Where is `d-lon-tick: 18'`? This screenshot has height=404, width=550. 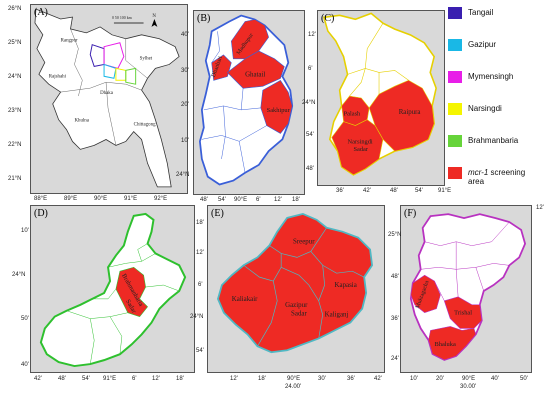 d-lon-tick: 18' is located at coordinates (180, 379).